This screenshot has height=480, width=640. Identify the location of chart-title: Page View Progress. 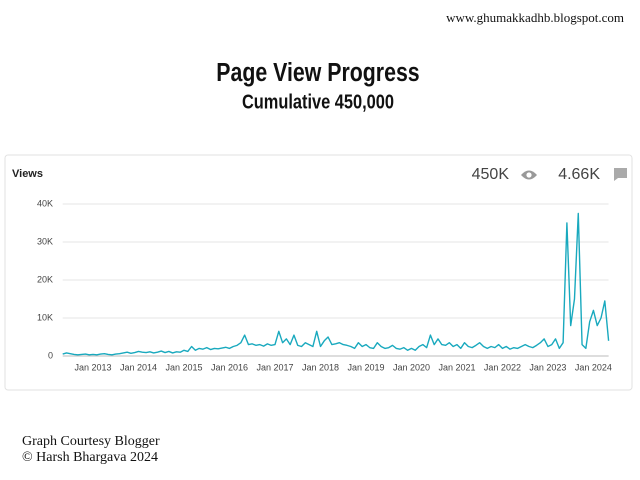
(317, 73).